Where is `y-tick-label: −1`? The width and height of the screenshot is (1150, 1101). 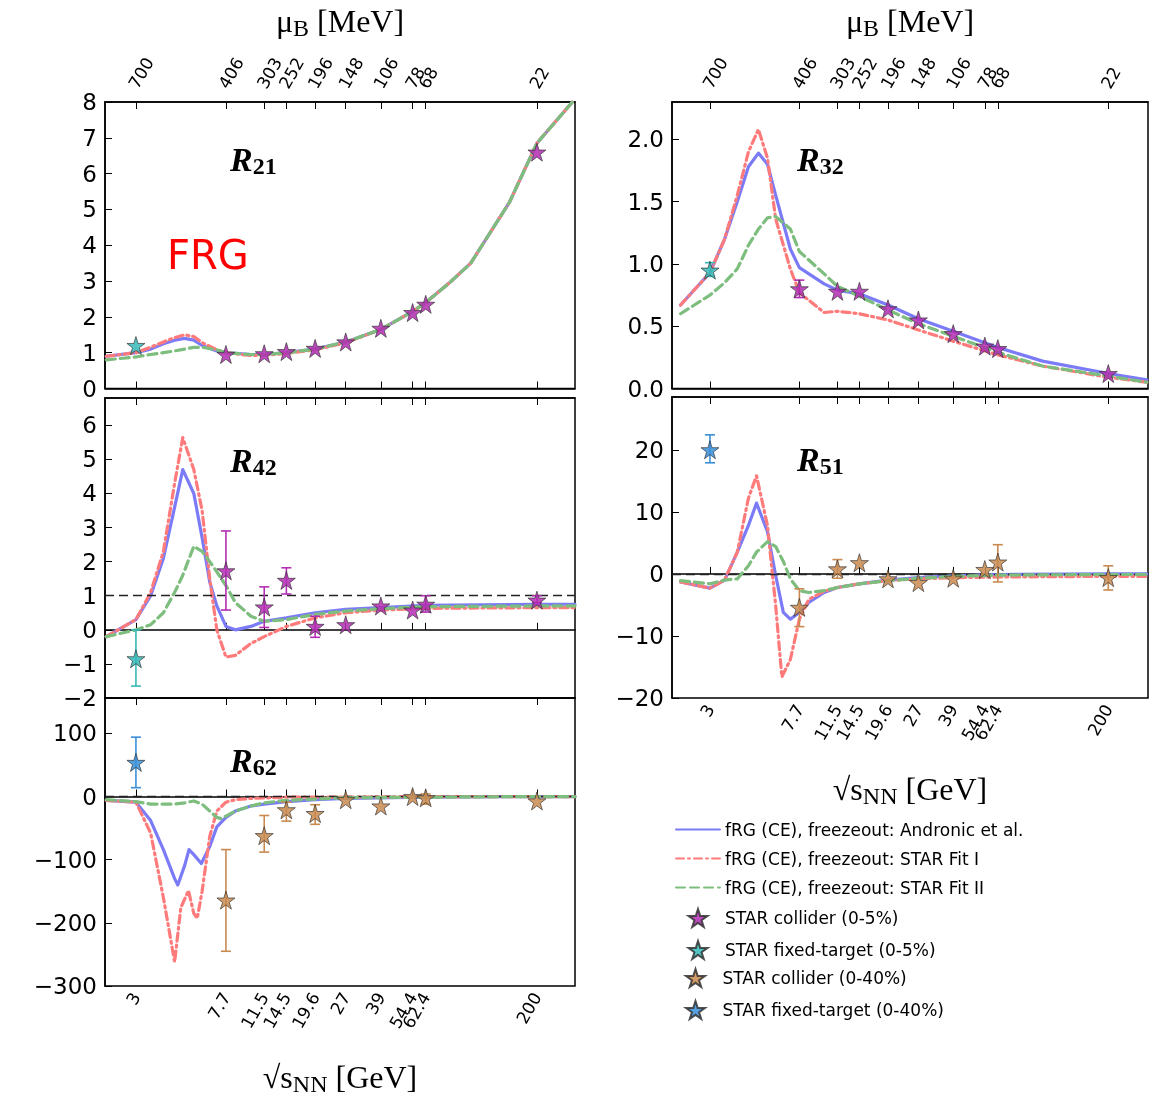
y-tick-label: −1 is located at coordinates (80, 663).